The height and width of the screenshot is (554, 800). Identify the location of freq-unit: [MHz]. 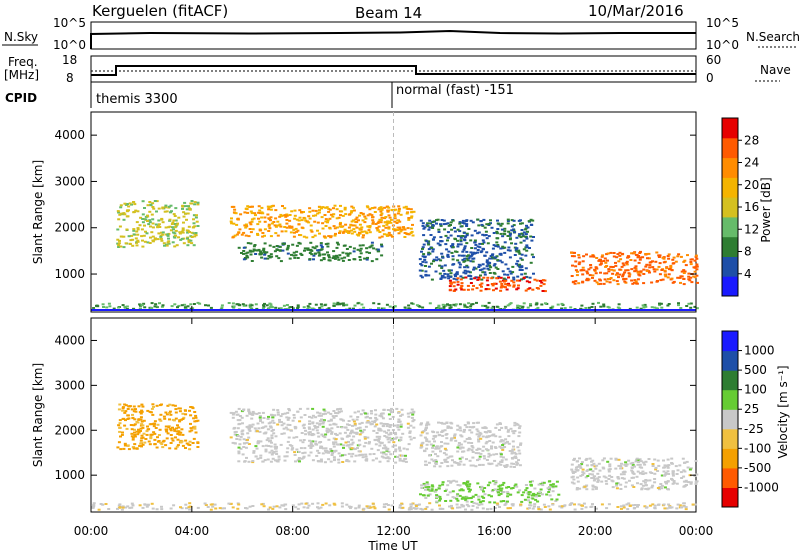
(21, 75).